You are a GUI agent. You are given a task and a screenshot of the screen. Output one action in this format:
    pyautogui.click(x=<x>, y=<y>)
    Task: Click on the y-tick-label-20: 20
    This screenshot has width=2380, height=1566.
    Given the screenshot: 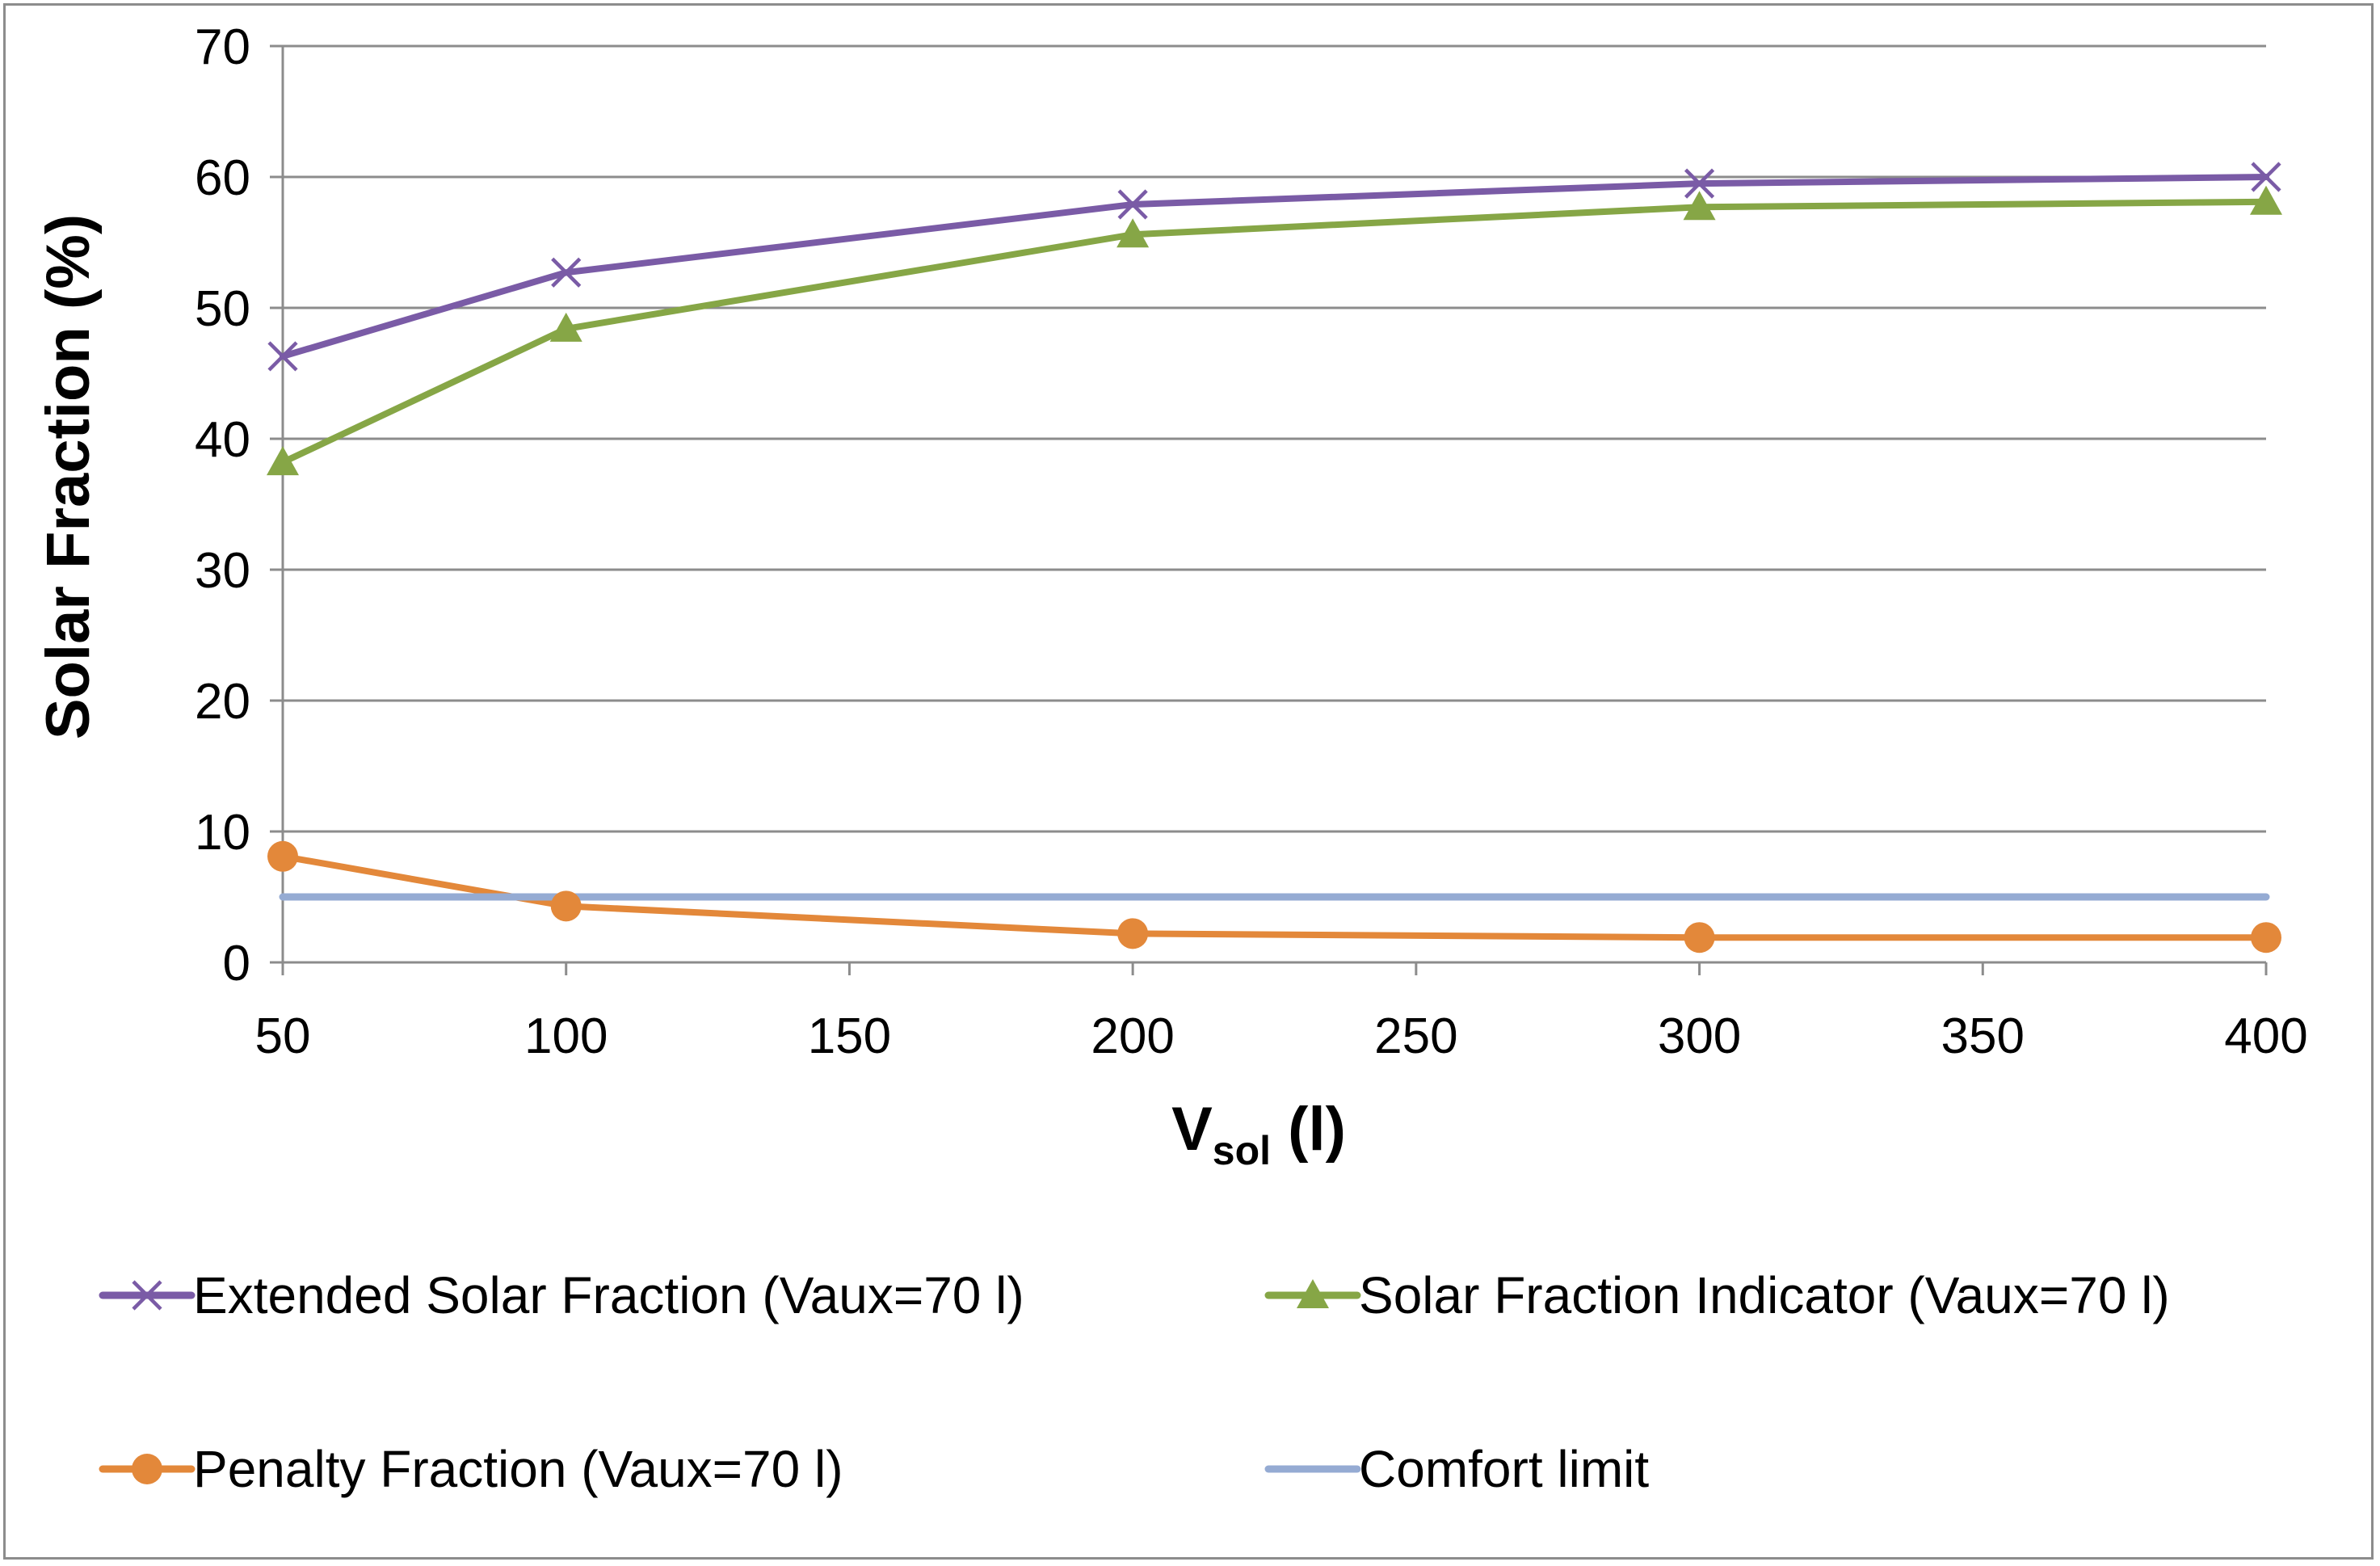 What is the action you would take?
    pyautogui.click(x=223, y=702)
    